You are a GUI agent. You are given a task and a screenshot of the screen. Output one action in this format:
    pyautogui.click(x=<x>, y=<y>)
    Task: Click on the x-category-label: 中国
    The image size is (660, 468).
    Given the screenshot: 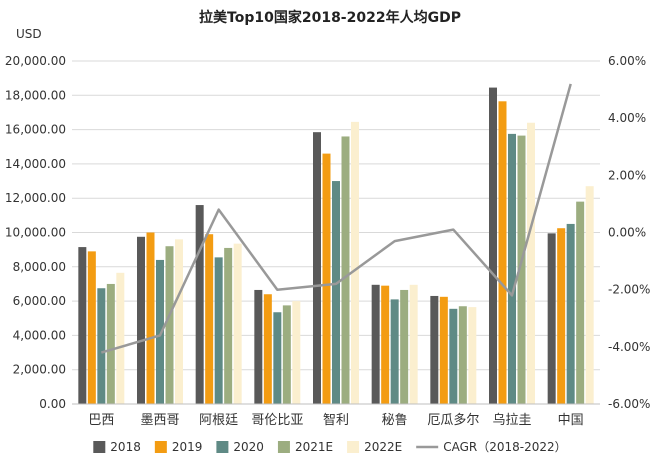 What is the action you would take?
    pyautogui.click(x=571, y=420)
    